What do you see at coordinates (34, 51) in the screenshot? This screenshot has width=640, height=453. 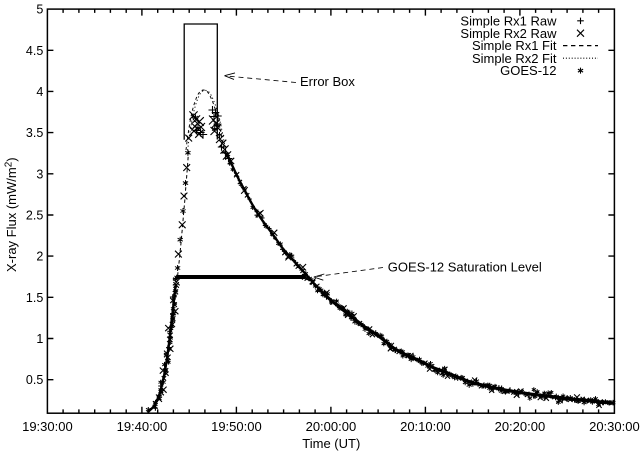 I see `svg-text: 4.5` at bounding box center [34, 51].